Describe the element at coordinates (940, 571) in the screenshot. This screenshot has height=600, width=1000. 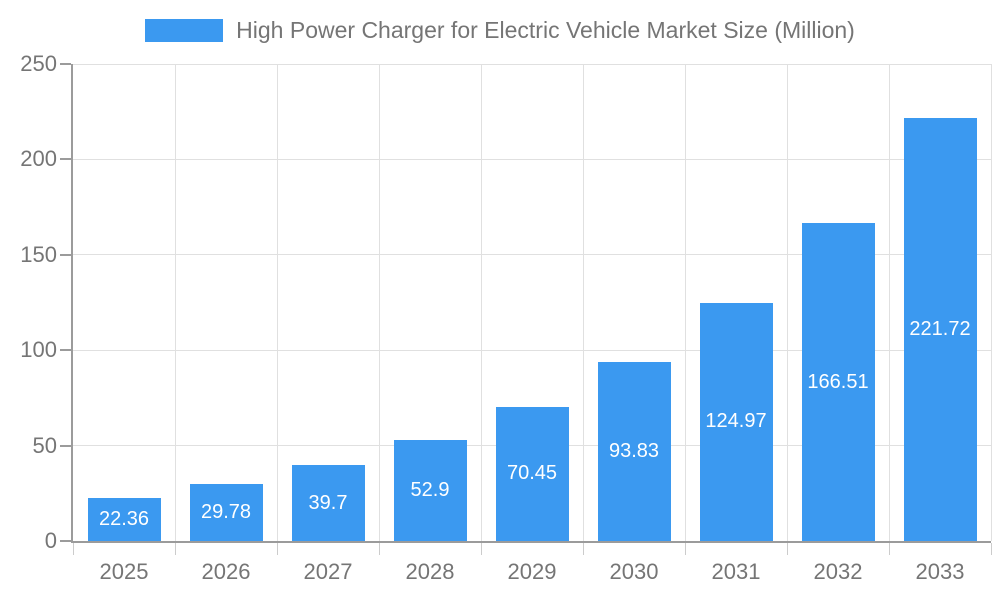
I see `x-axis-label-2033: 2033` at that location.